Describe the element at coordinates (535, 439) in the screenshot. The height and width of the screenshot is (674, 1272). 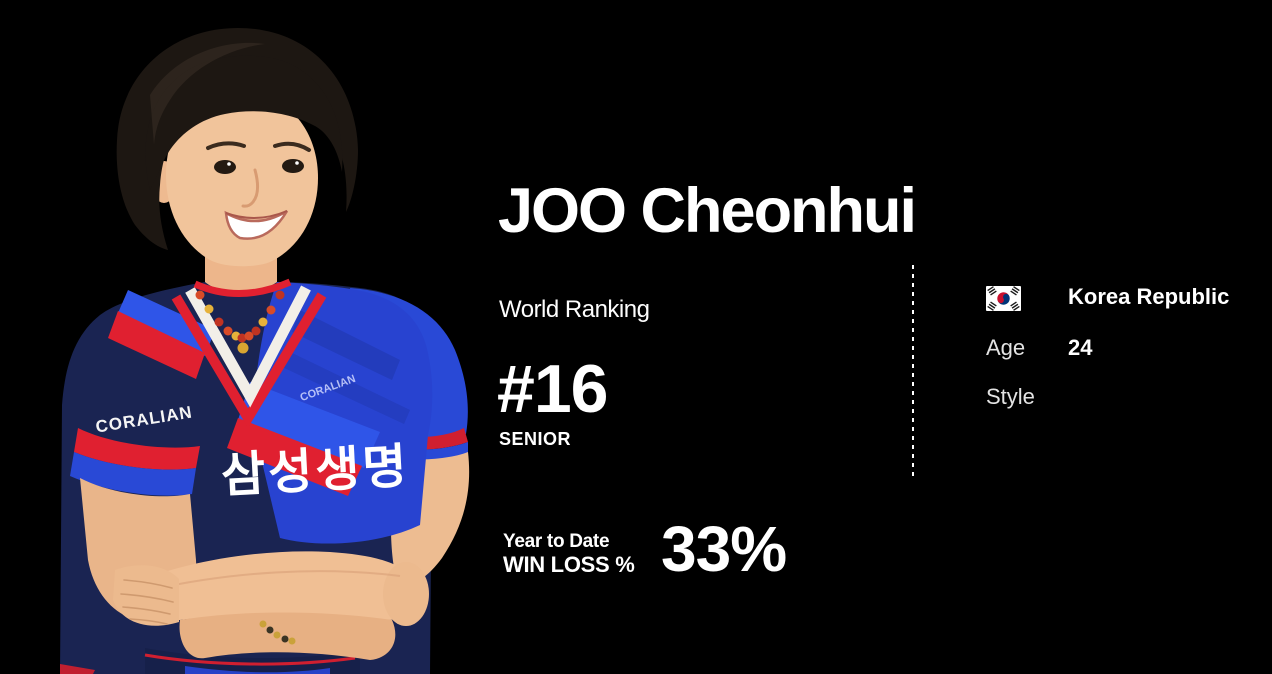
I see `world-ranking-level: SENIOR` at that location.